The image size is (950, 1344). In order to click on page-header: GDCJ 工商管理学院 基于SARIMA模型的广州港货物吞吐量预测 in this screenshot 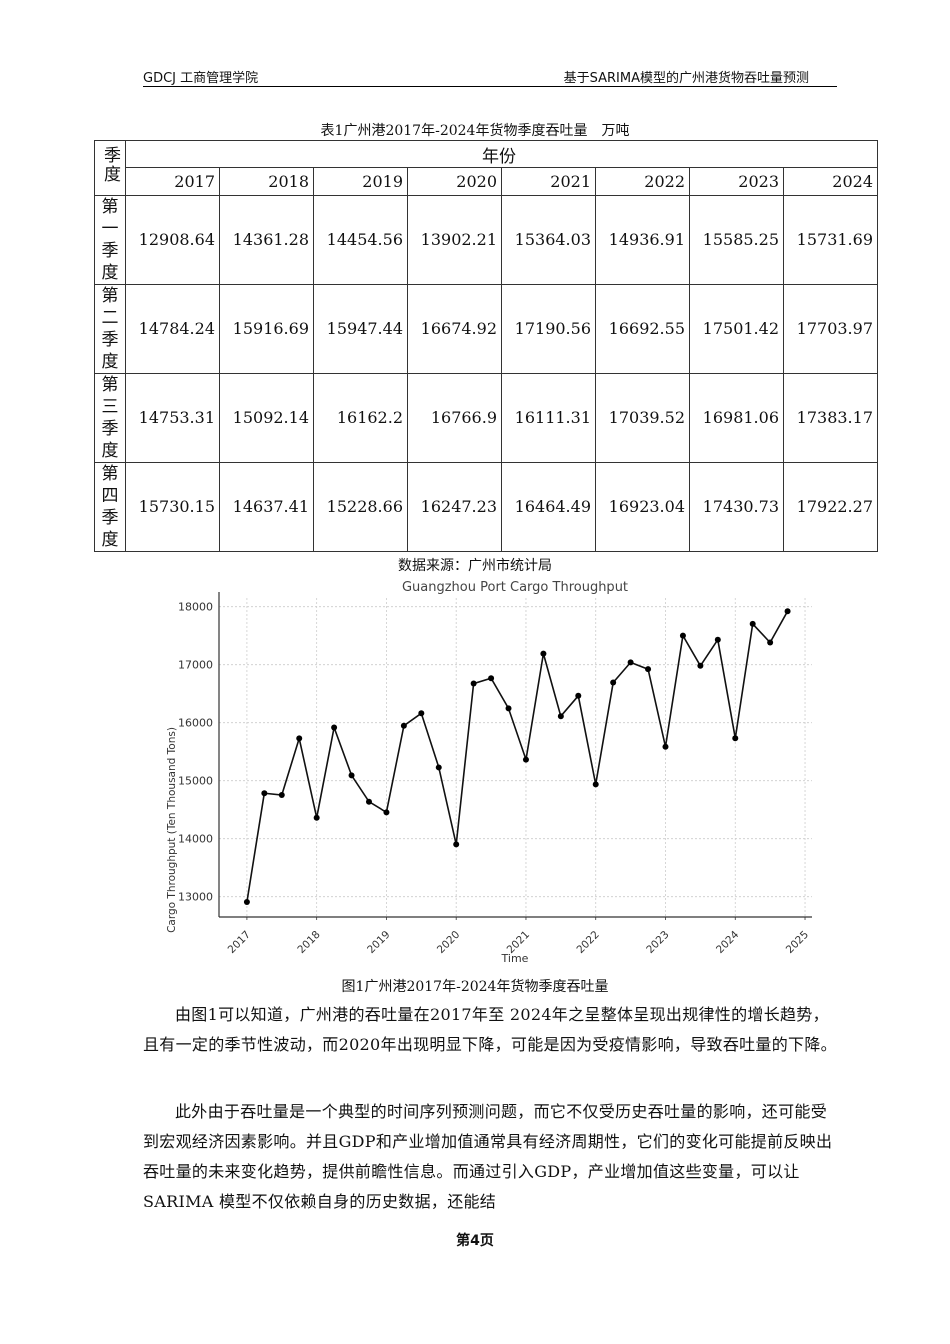, I will do `click(490, 76)`.